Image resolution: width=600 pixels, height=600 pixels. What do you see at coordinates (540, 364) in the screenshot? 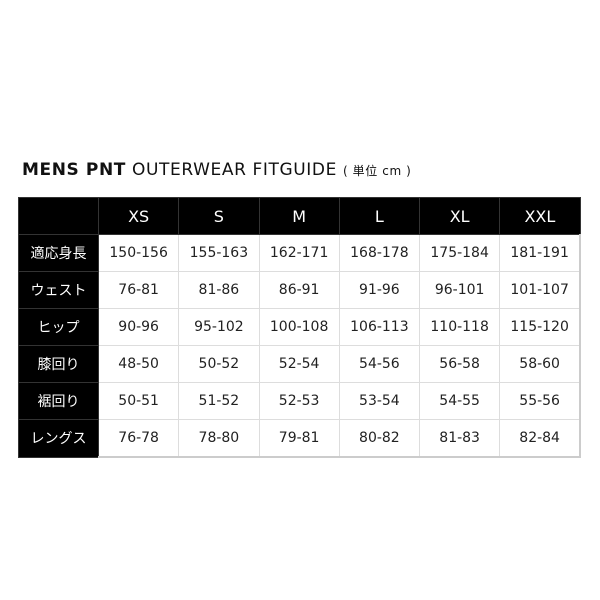
I see `table-cell: 58-60` at bounding box center [540, 364].